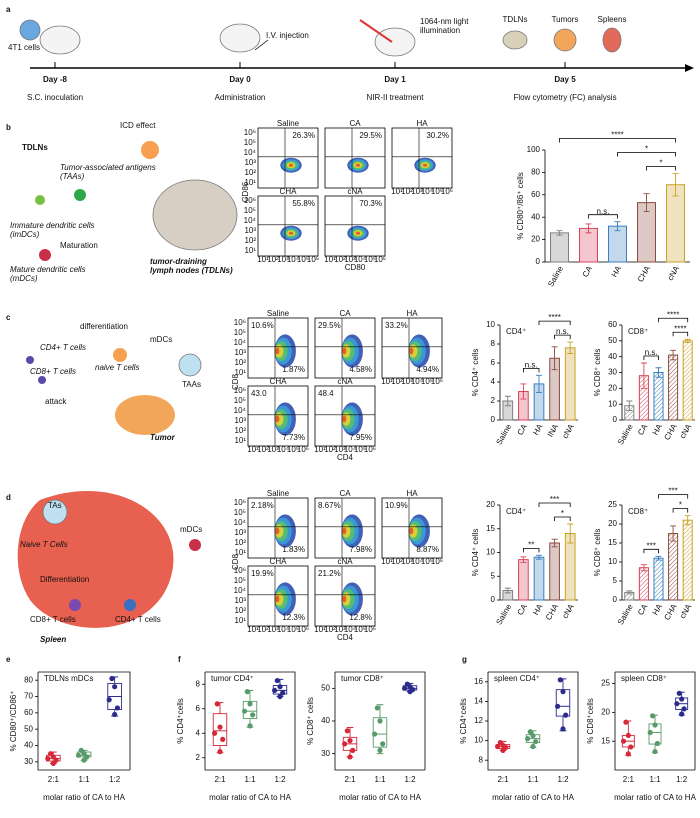  Describe the element at coordinates (612, 372) in the screenshot. I see `label: 30` at that location.